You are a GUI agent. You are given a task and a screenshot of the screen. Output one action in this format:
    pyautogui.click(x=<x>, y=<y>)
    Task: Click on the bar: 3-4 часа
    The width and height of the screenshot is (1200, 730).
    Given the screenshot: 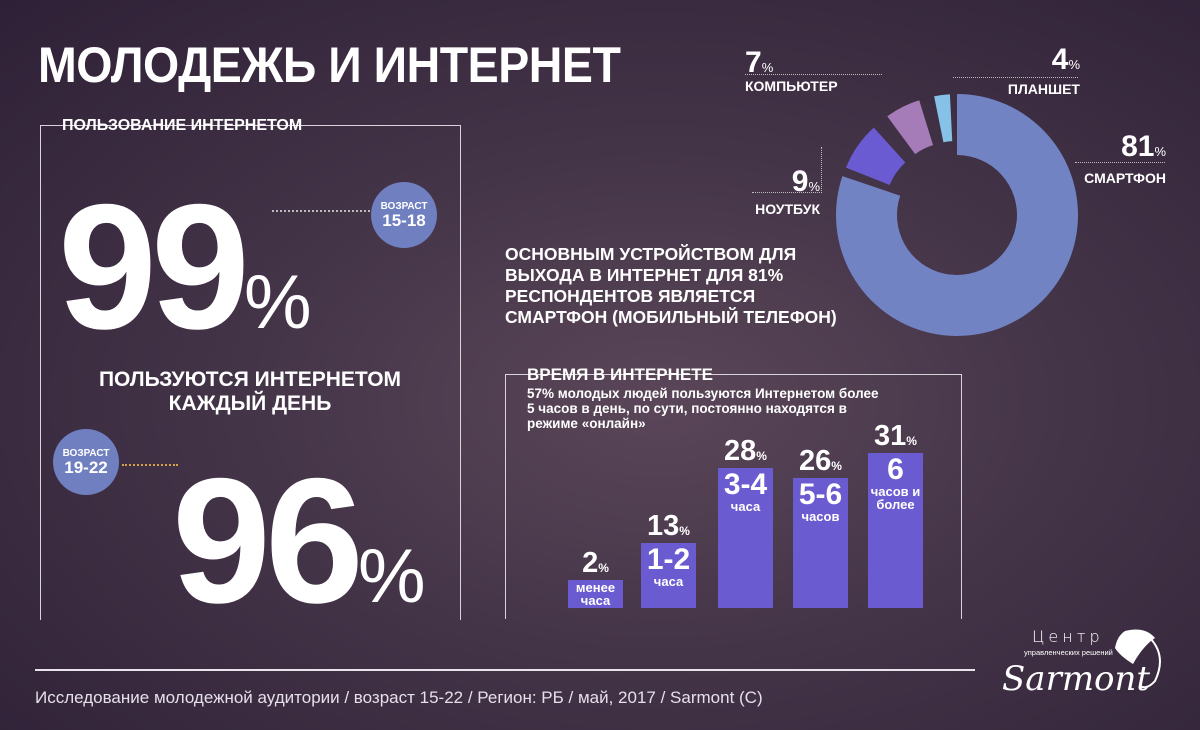 What is the action you would take?
    pyautogui.click(x=745, y=538)
    